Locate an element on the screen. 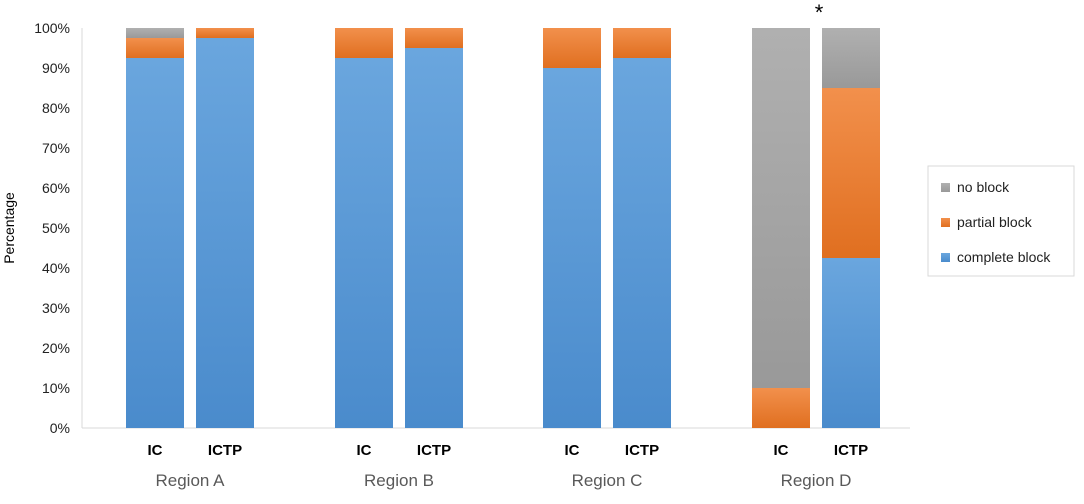 Image resolution: width=1084 pixels, height=504 pixels. category-labels: IC ICTP IC ICTP IC ICTP IC ICTP is located at coordinates (508, 450).